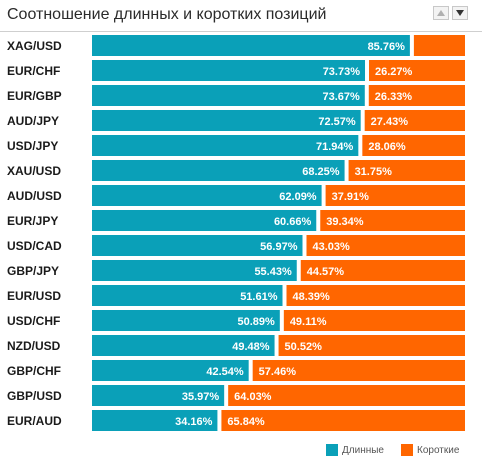 The width and height of the screenshot is (482, 467). Describe the element at coordinates (34, 421) in the screenshot. I see `pair-label-eur-aud: EUR/AUD` at that location.